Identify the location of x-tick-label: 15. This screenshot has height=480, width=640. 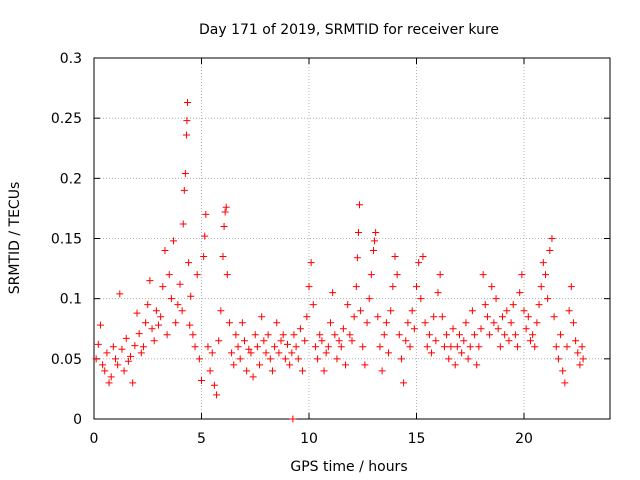
(417, 439).